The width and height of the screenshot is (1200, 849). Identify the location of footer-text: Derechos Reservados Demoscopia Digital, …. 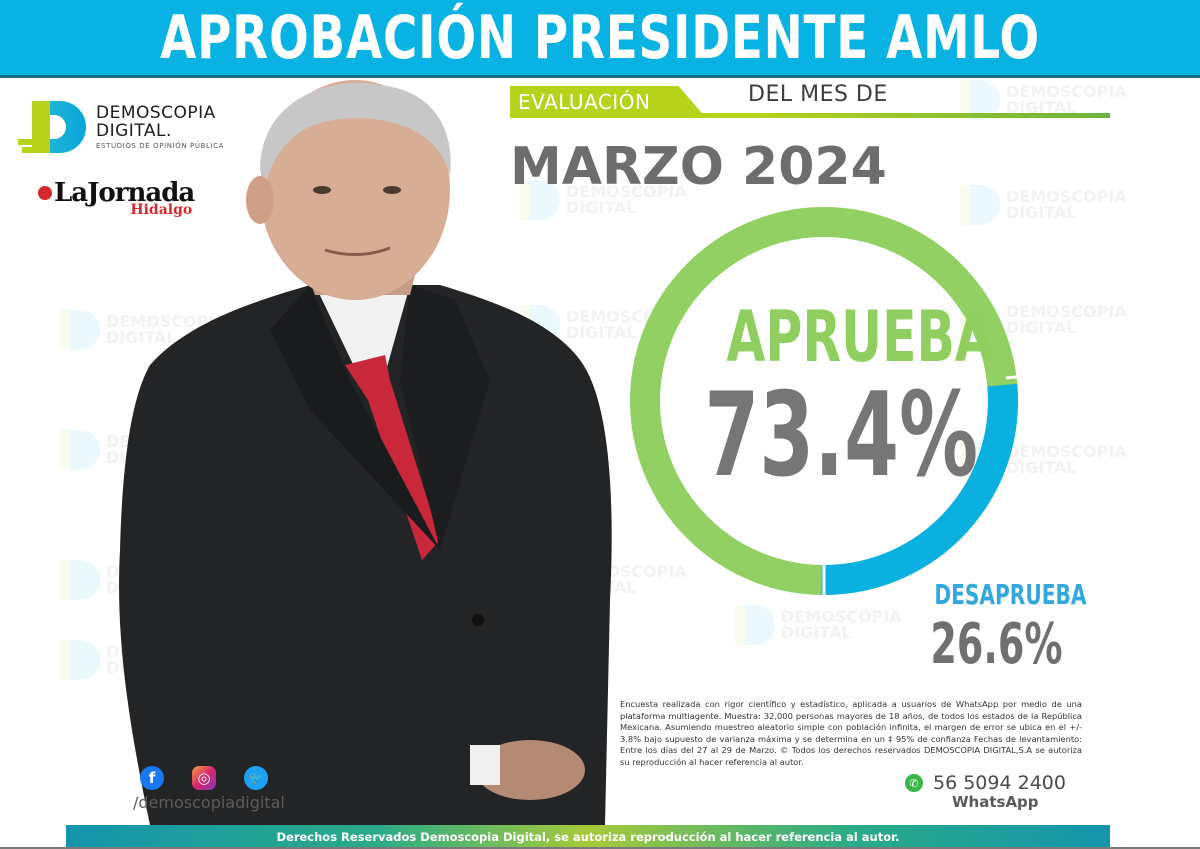
(588, 837).